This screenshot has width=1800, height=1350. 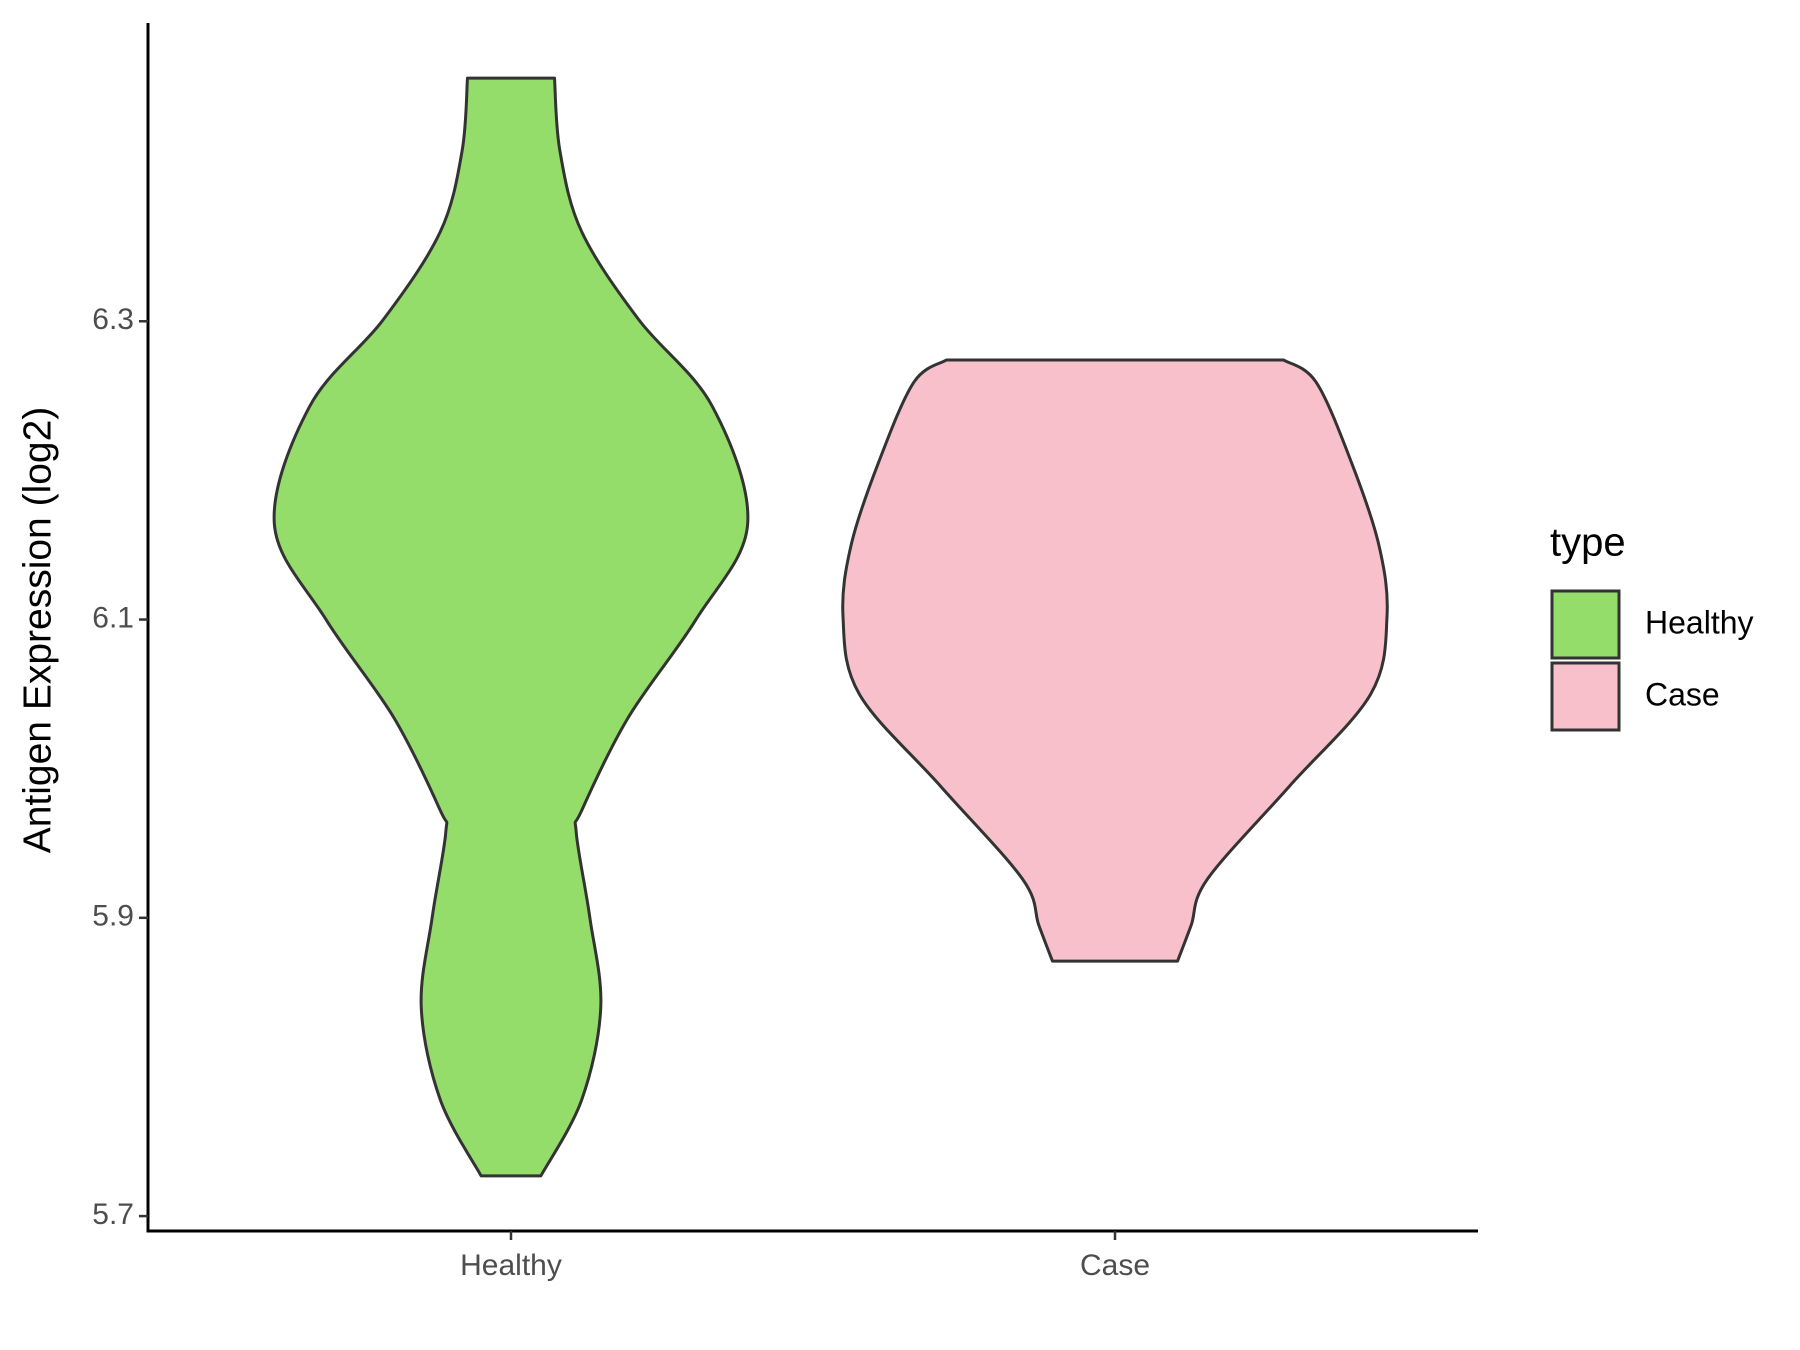 I want to click on x-tick-label: Healthy, so click(x=511, y=1265).